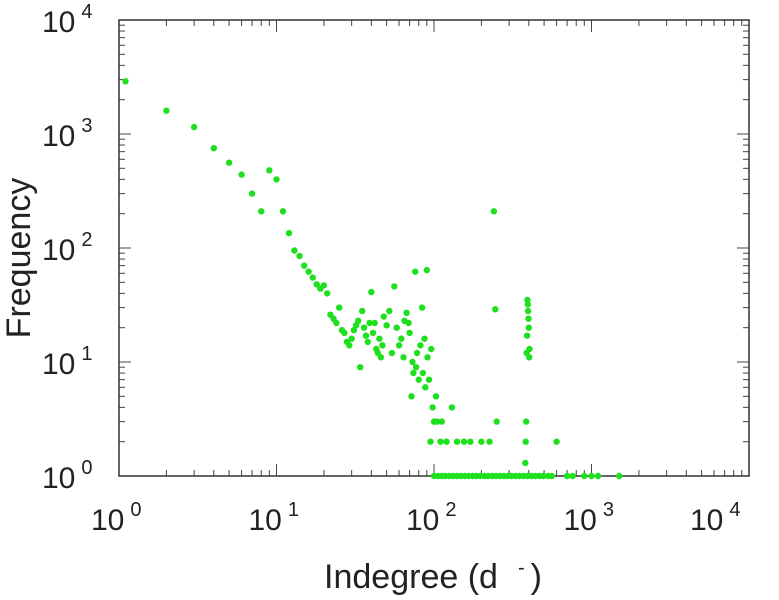 The height and width of the screenshot is (600, 779). Describe the element at coordinates (67, 248) in the screenshot. I see `y-tick-label: 10 2` at that location.